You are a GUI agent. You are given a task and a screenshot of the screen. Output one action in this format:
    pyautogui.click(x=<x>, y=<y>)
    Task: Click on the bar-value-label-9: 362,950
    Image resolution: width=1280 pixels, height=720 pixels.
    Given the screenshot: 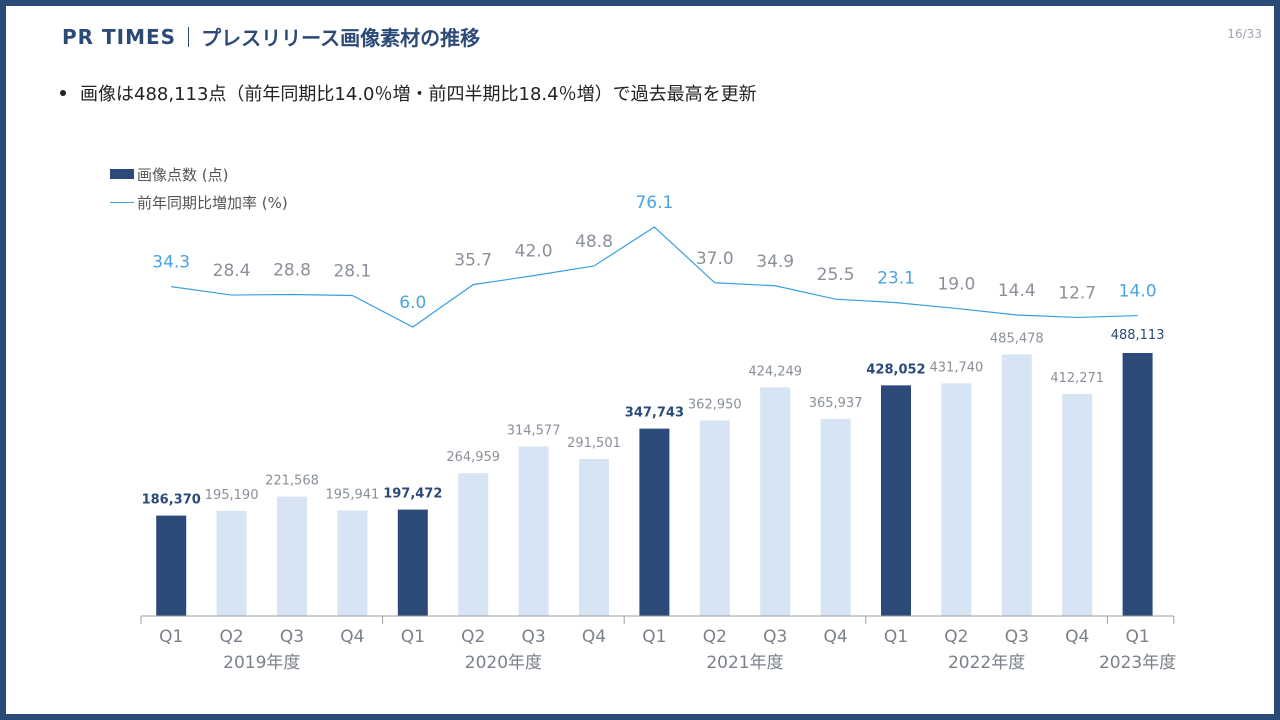 What is the action you would take?
    pyautogui.click(x=715, y=404)
    